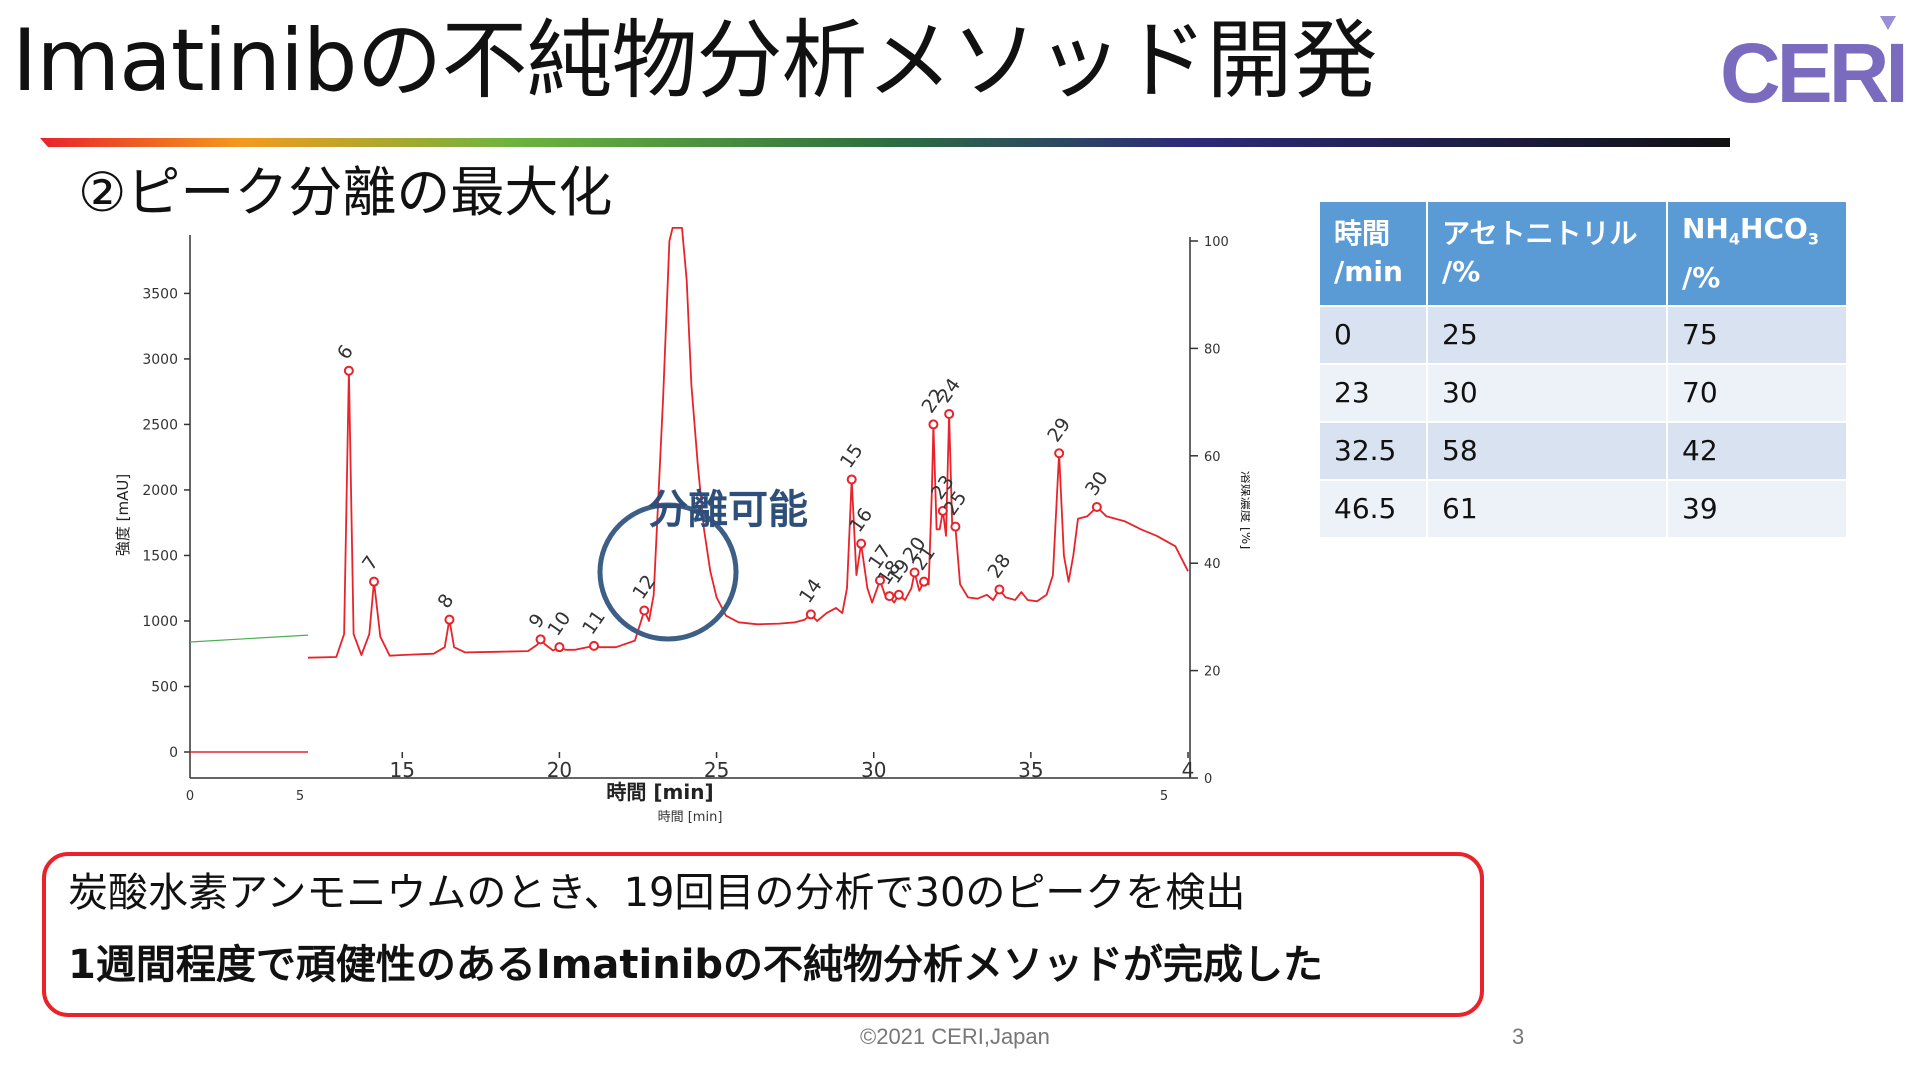  Describe the element at coordinates (190, 796) in the screenshot. I see `bg-tick-0: 0` at that location.